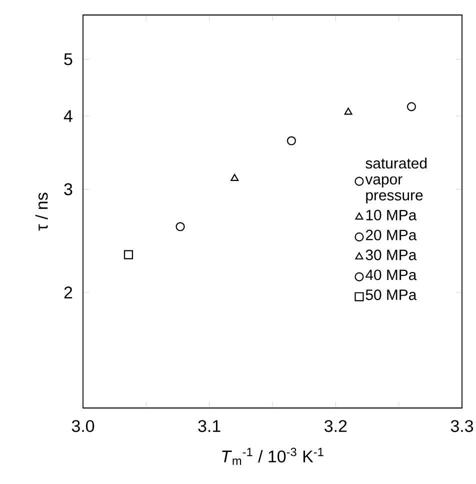  Describe the element at coordinates (391, 235) in the screenshot. I see `legend-label: 20 MPa` at that location.